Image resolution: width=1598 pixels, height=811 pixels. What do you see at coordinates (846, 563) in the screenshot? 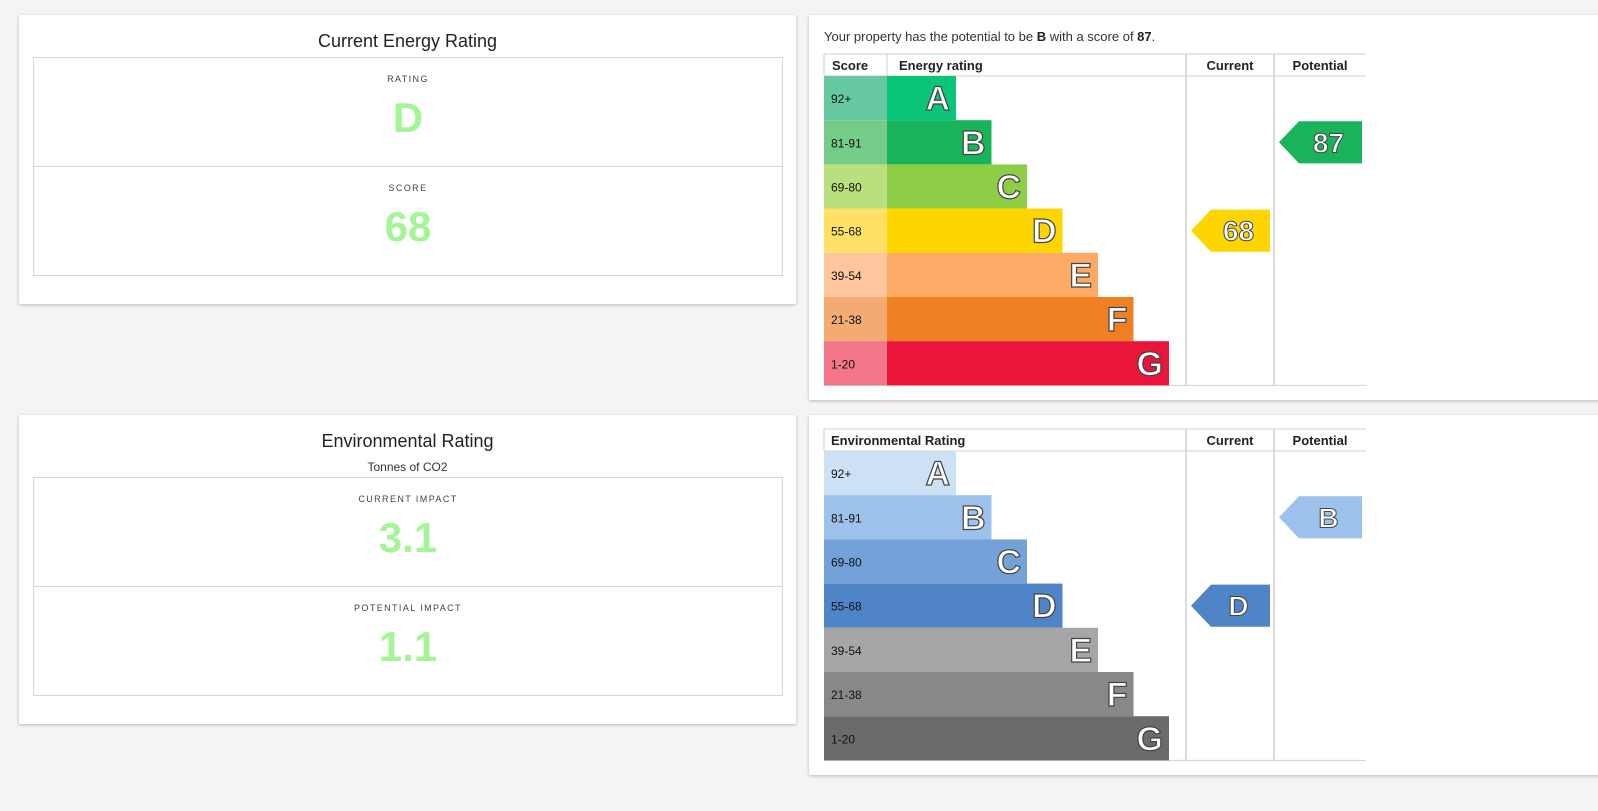
I see `env-band-range-c: 69-80` at bounding box center [846, 563].